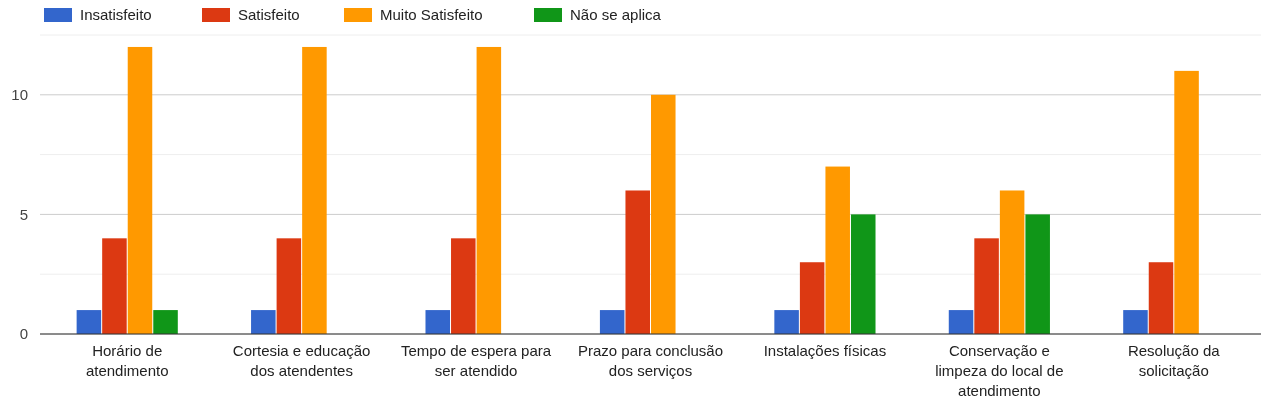 This screenshot has height=417, width=1261. What do you see at coordinates (116, 14) in the screenshot?
I see `legend-label: Insatisfeito` at bounding box center [116, 14].